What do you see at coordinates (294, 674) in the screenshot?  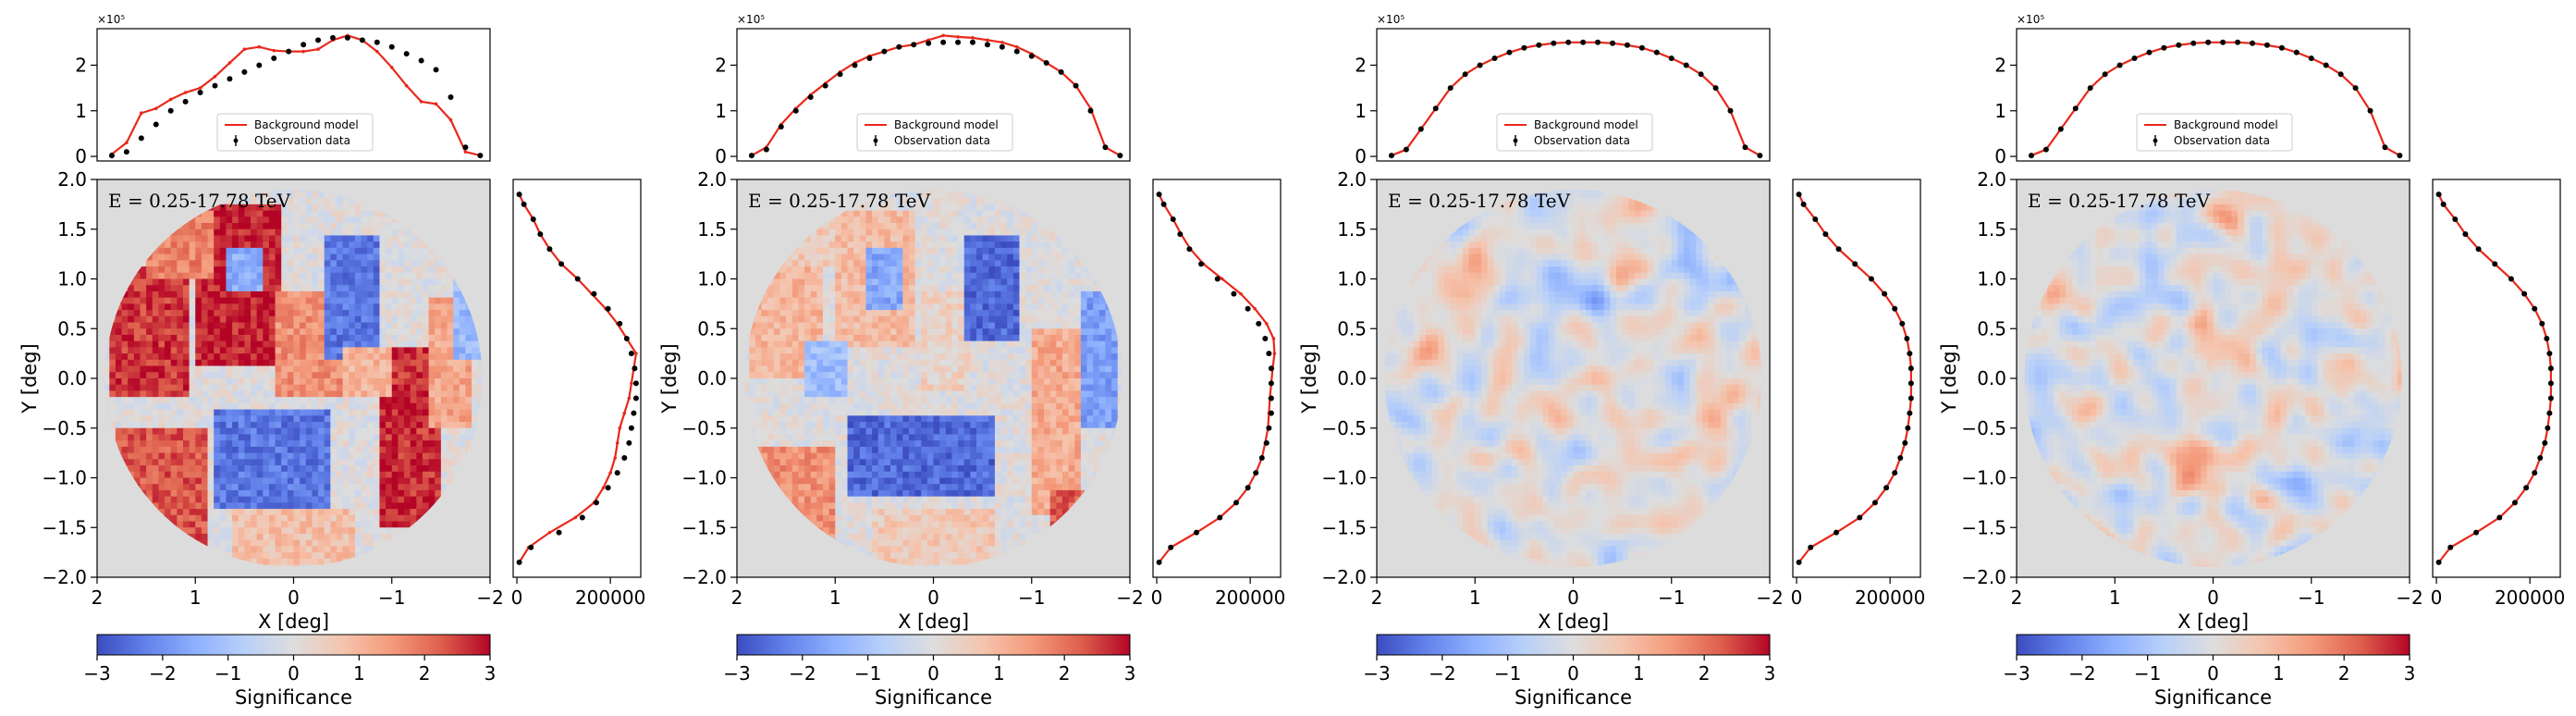 I see `colorbar-tick-label: 0` at bounding box center [294, 674].